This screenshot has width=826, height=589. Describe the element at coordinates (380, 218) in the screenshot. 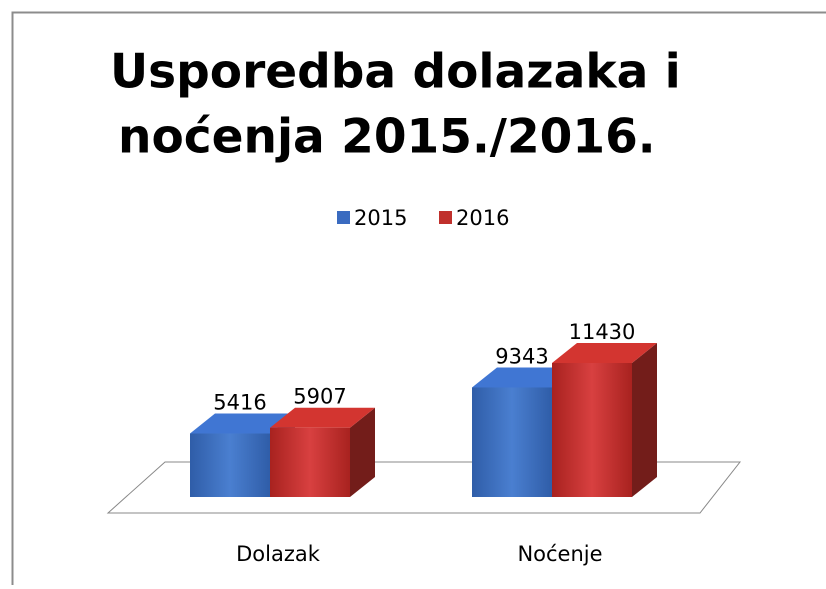

I see `legend-label: 2015` at that location.